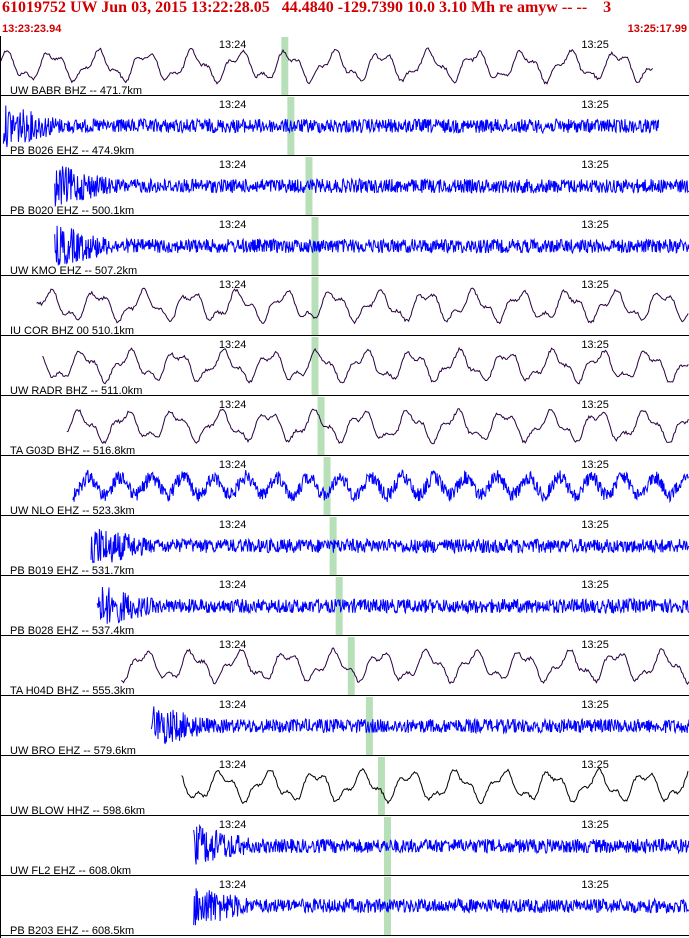  What do you see at coordinates (72, 211) in the screenshot?
I see `station-label: PB B020 EHZ -- 500.1km` at bounding box center [72, 211].